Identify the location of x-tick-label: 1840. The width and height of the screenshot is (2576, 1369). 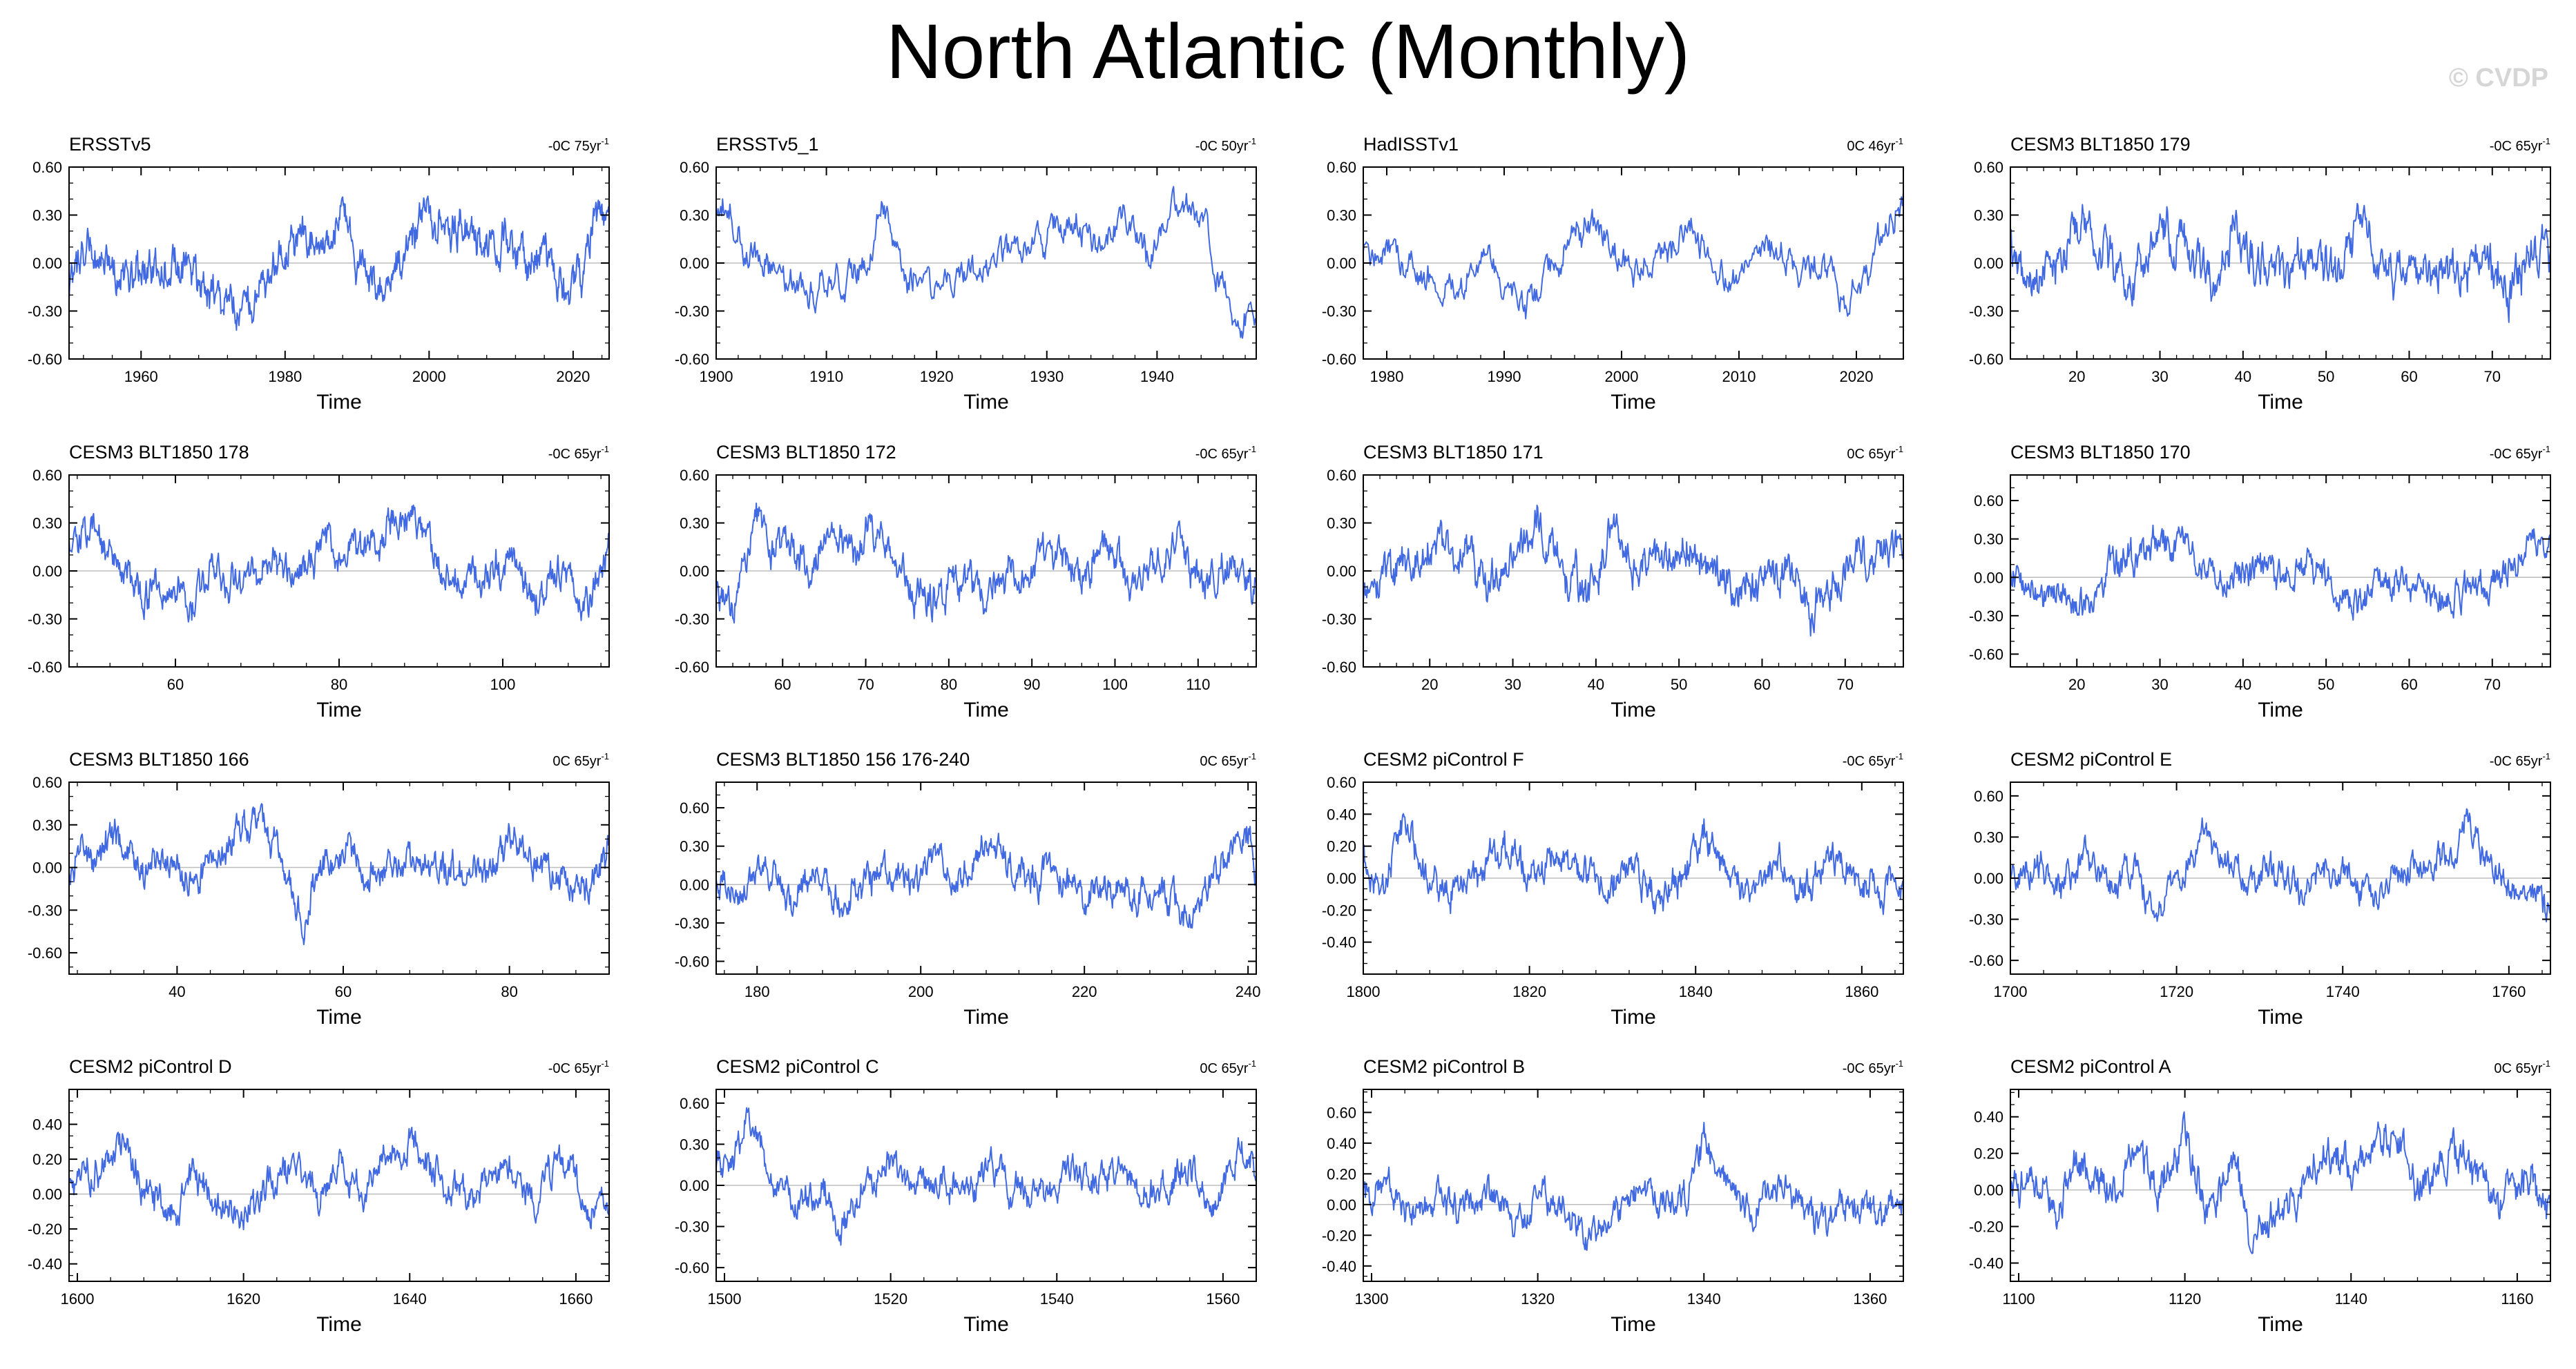
(1696, 991).